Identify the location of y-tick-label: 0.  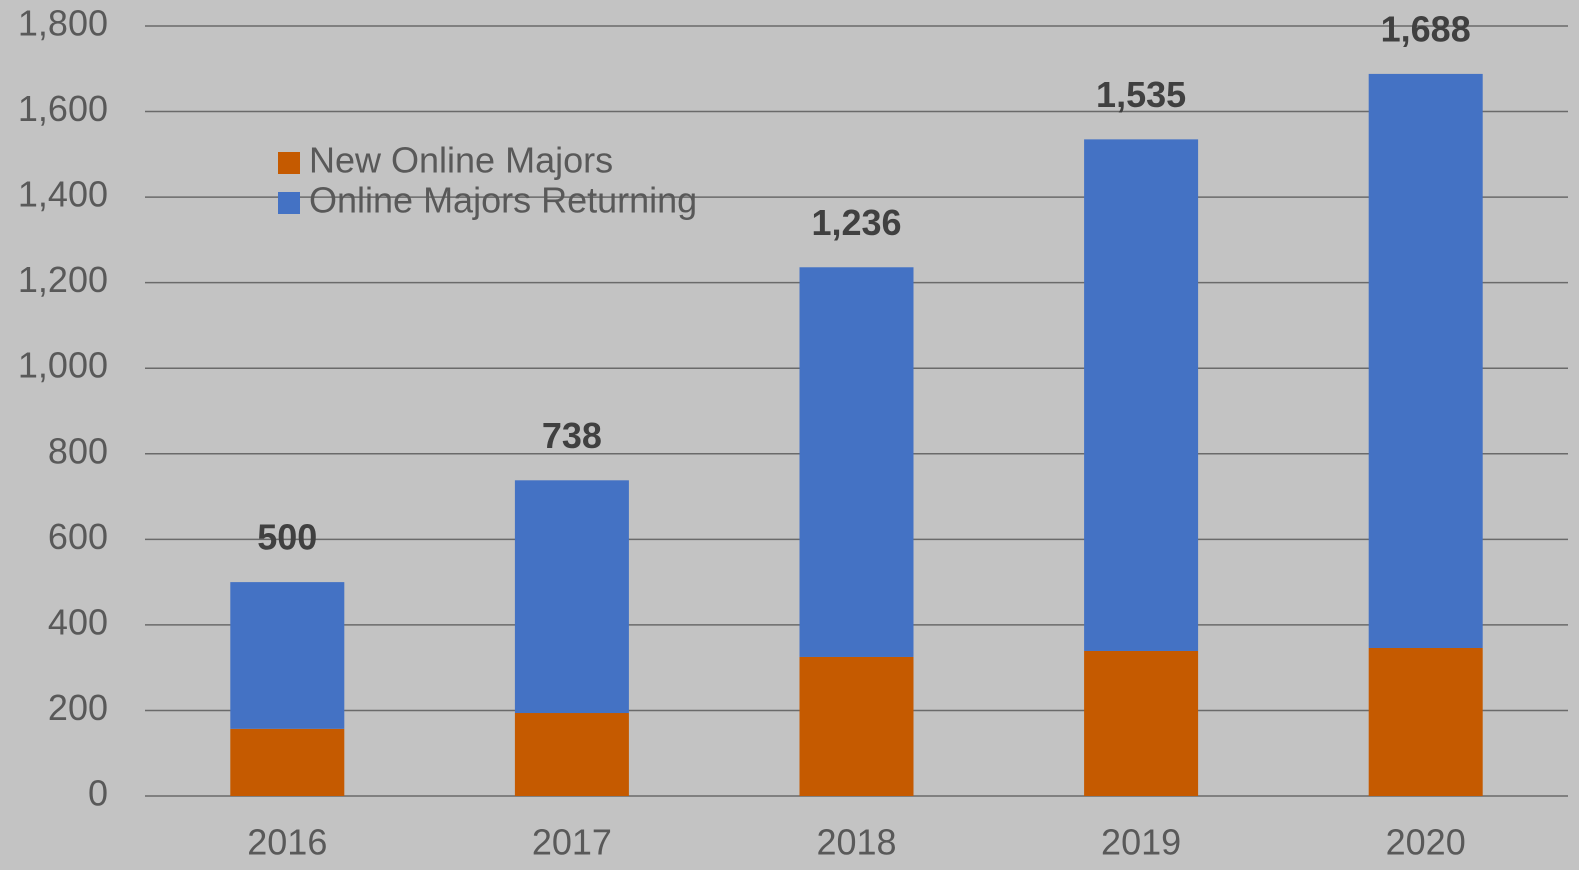
(98, 793).